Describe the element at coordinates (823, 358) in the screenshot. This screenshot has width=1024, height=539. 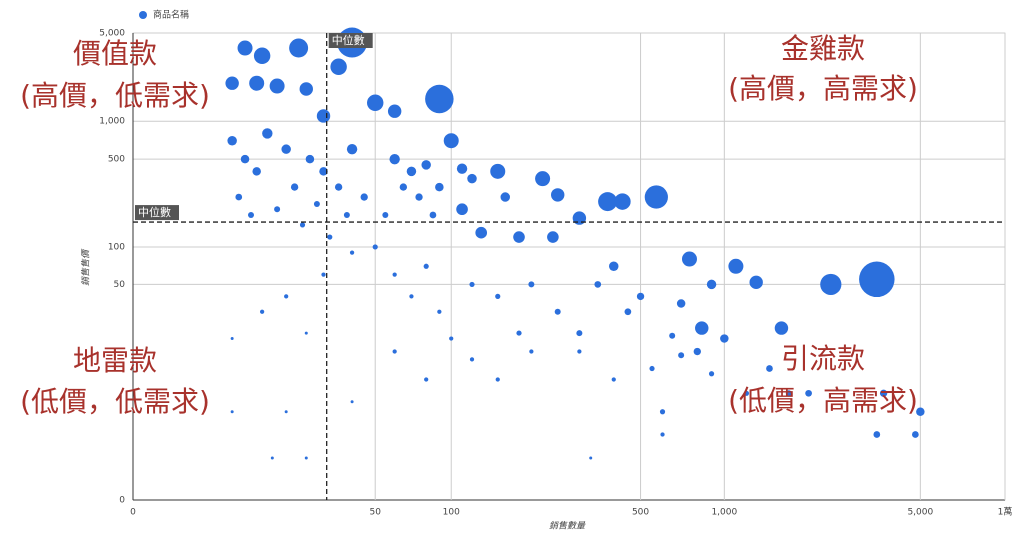
I see `quadrant-title: 引流款` at that location.